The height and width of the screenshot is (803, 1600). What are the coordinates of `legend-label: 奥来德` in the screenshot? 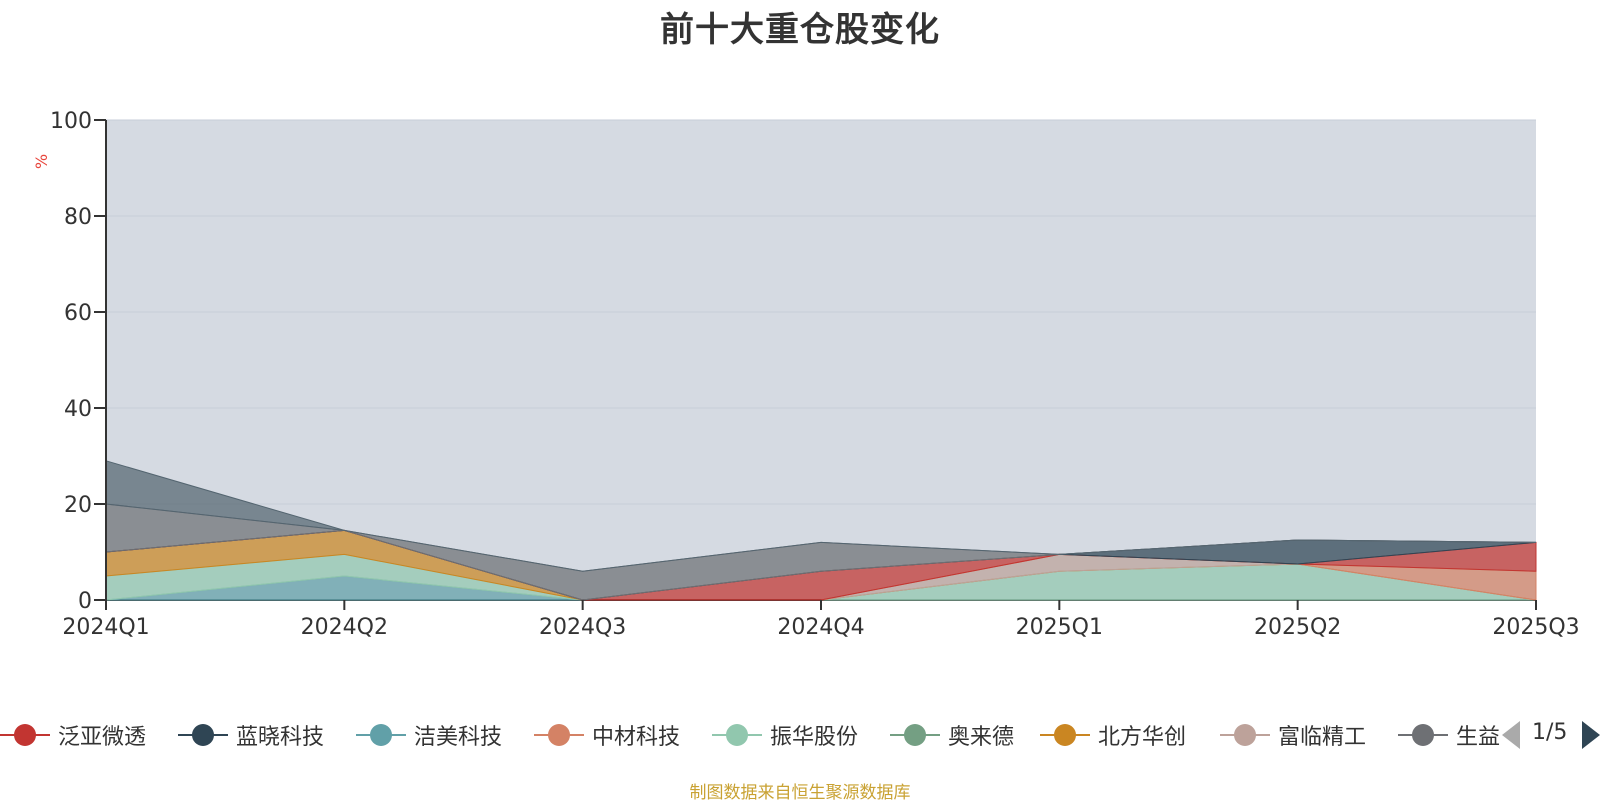 It's located at (981, 737).